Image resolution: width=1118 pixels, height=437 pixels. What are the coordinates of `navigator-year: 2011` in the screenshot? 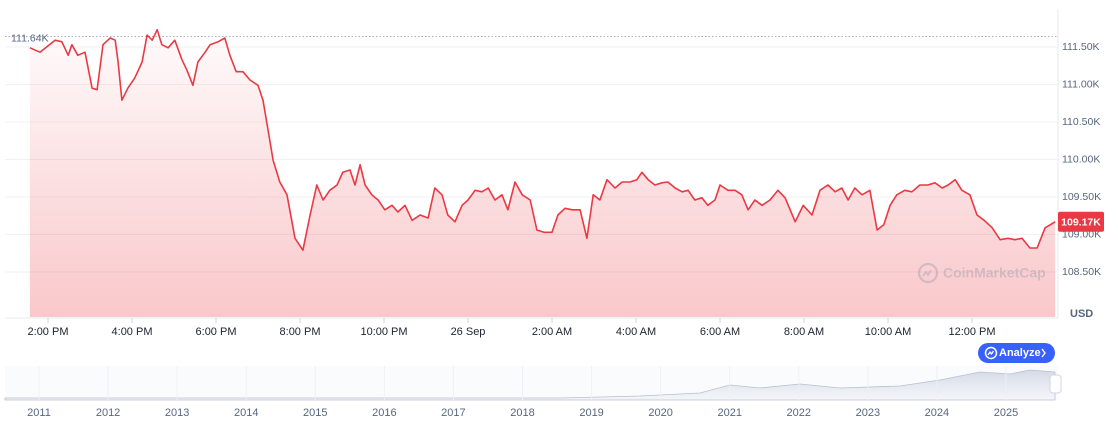 It's located at (39, 413).